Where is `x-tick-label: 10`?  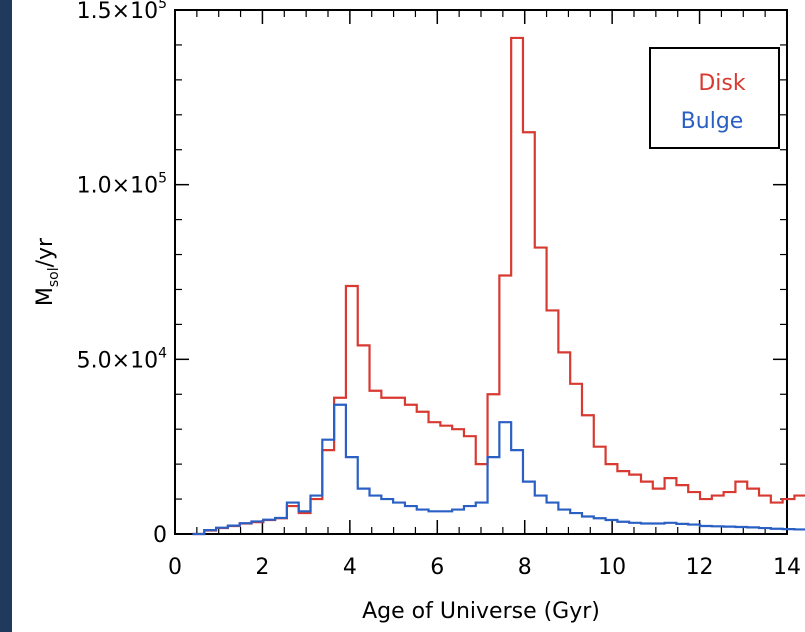
x-tick-label: 10 is located at coordinates (612, 567).